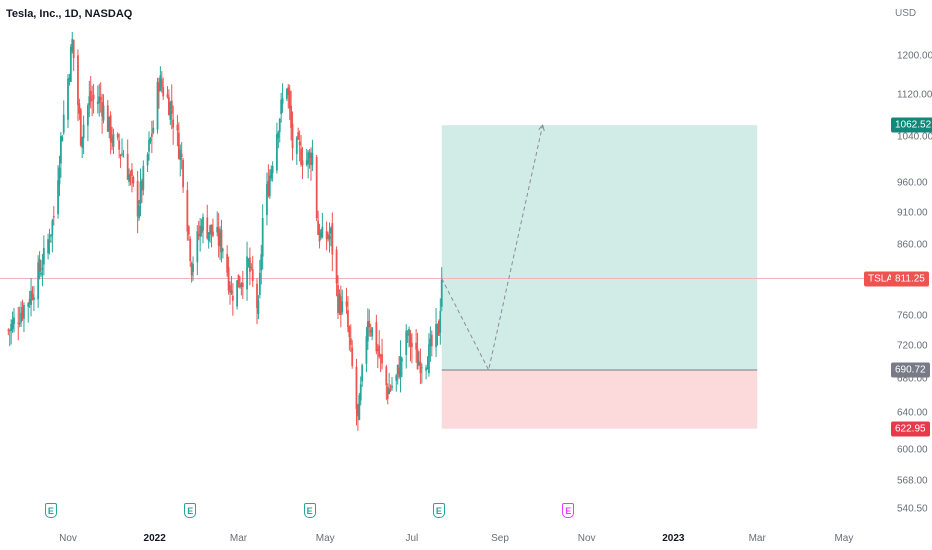 This screenshot has width=932, height=550. What do you see at coordinates (910, 279) in the screenshot?
I see `last-price-tag: 811.25` at bounding box center [910, 279].